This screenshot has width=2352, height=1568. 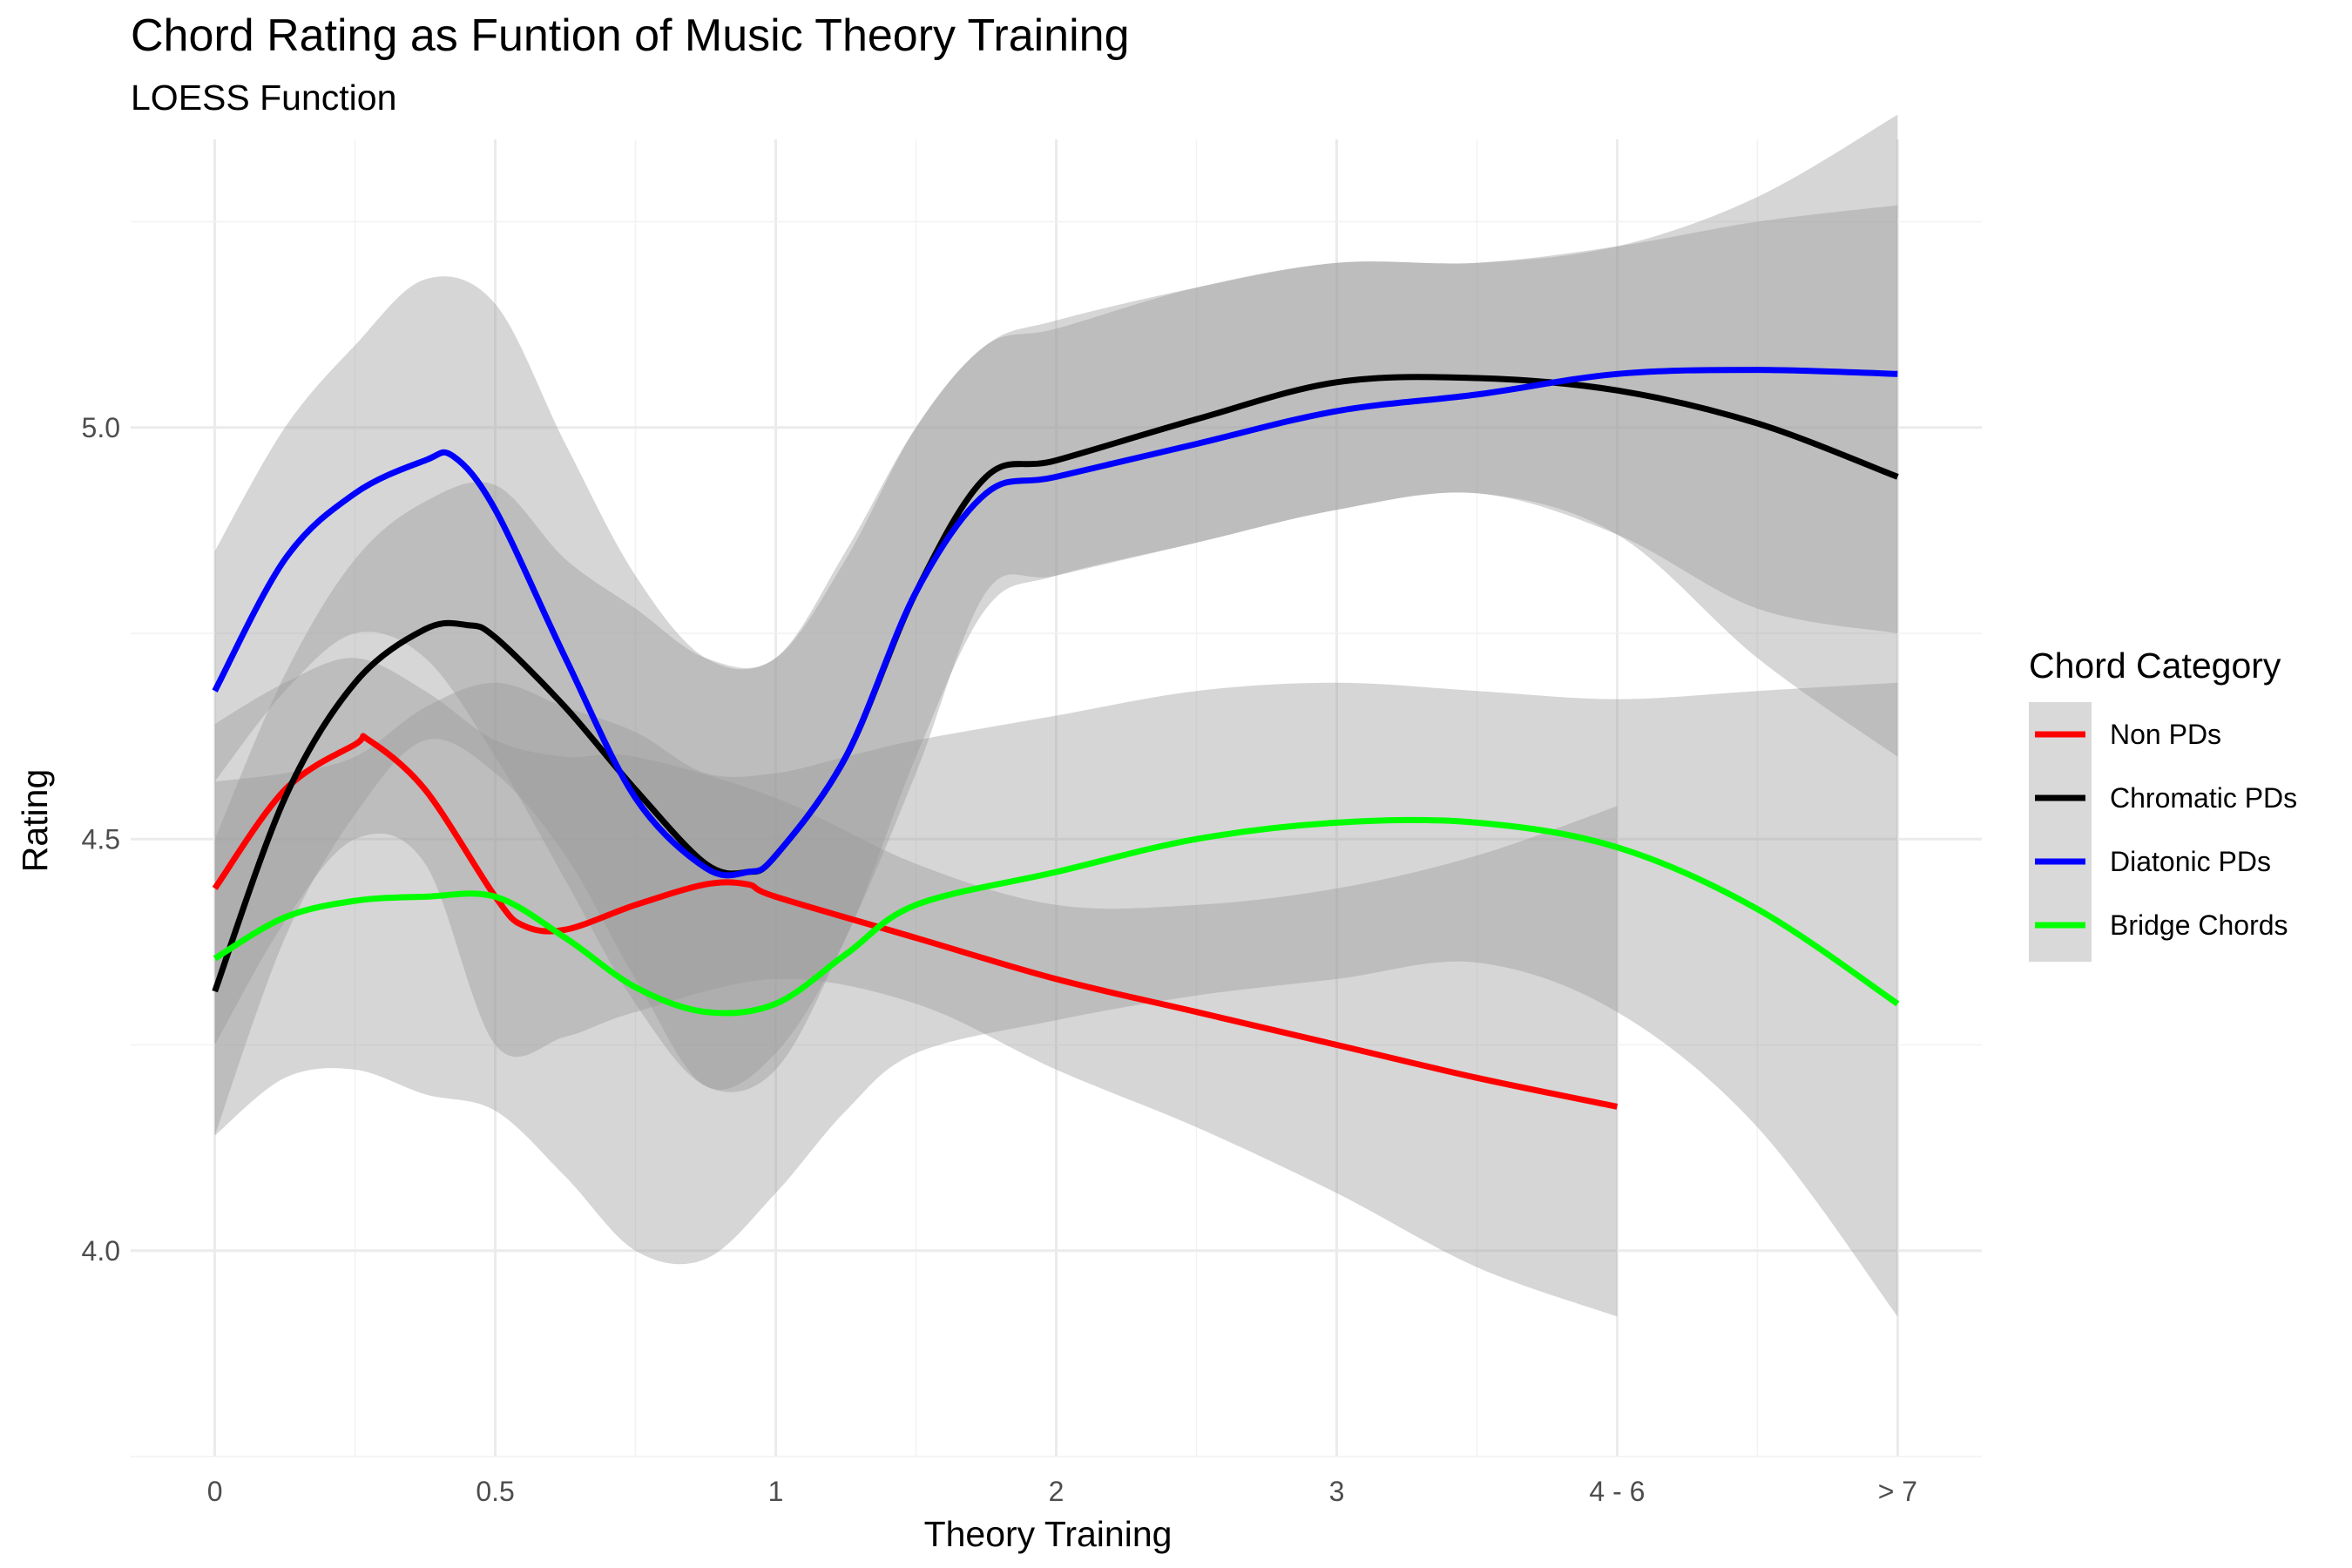 What do you see at coordinates (2203, 798) in the screenshot?
I see `legend-label-2: Chromatic PDs` at bounding box center [2203, 798].